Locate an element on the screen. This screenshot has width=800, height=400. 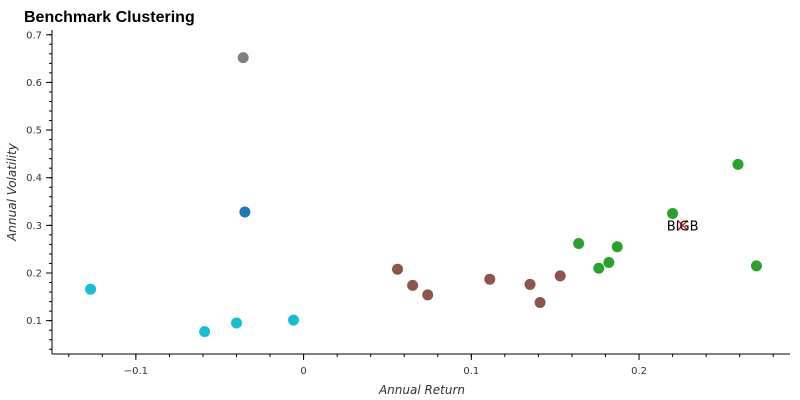
y-axis-label: Annual Volatility is located at coordinates (12, 191).